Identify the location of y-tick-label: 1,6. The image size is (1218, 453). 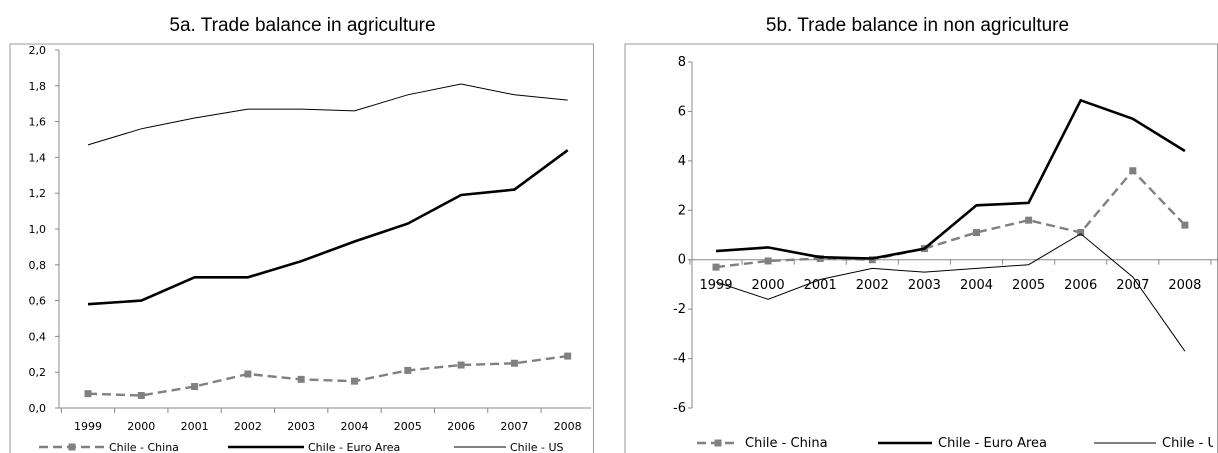
(38, 122).